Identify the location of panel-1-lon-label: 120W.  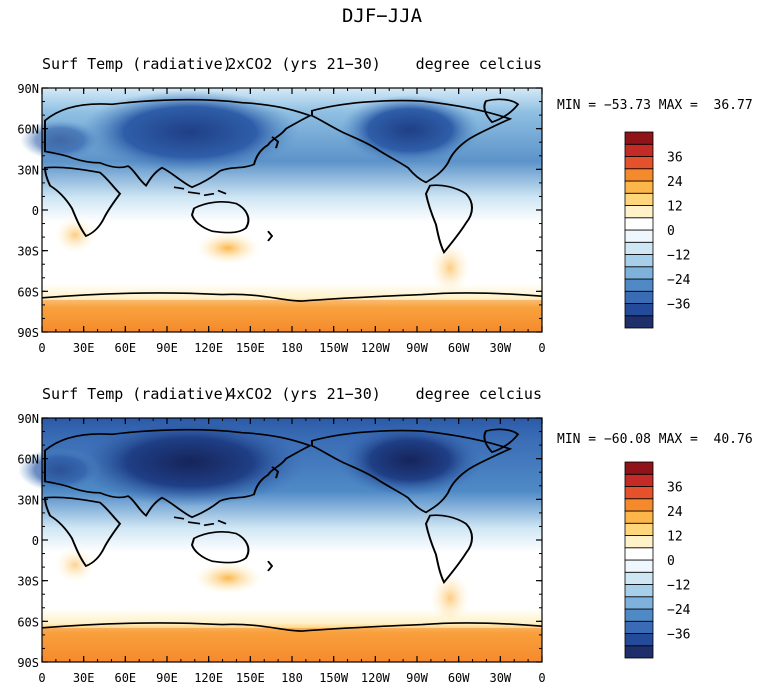
(376, 348).